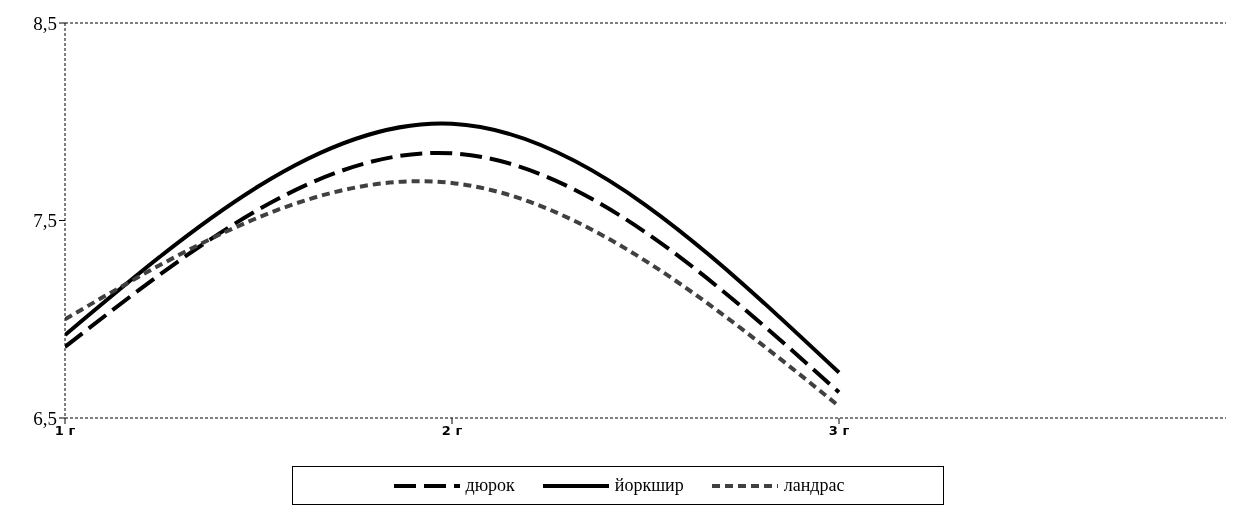 The image size is (1236, 522). I want to click on legend-label: йоркшир, so click(649, 485).